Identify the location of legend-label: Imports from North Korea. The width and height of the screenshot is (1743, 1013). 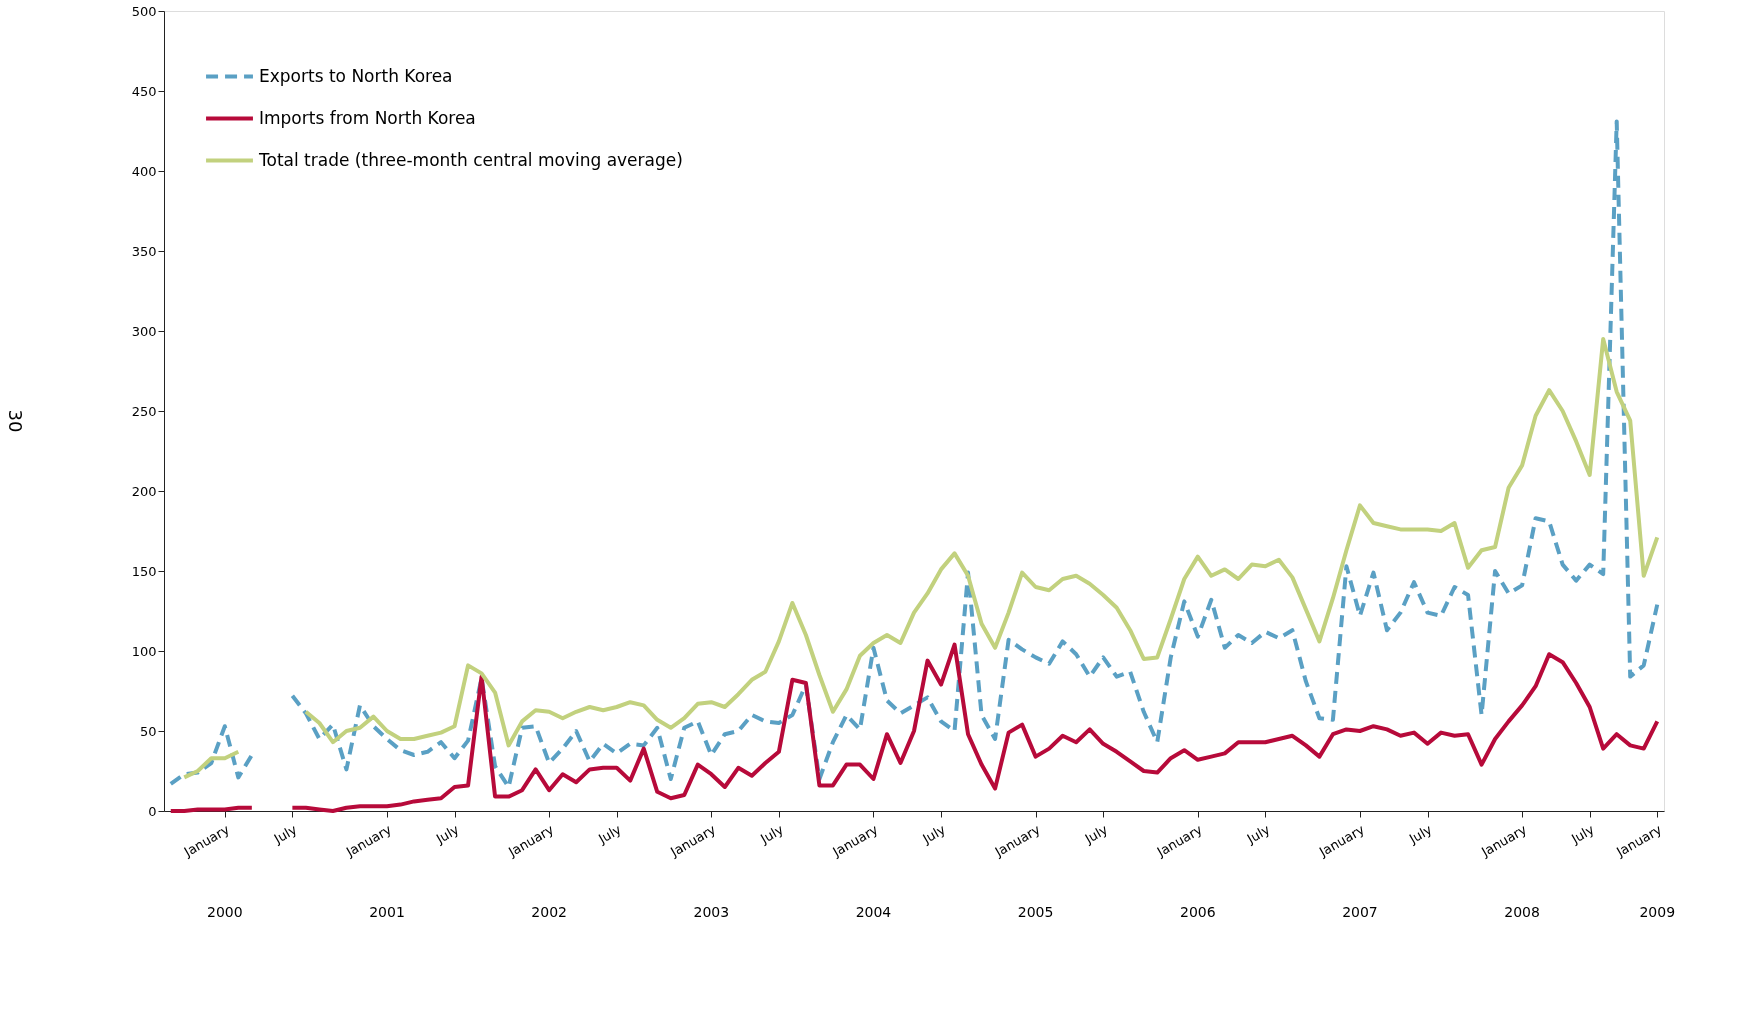
(367, 117).